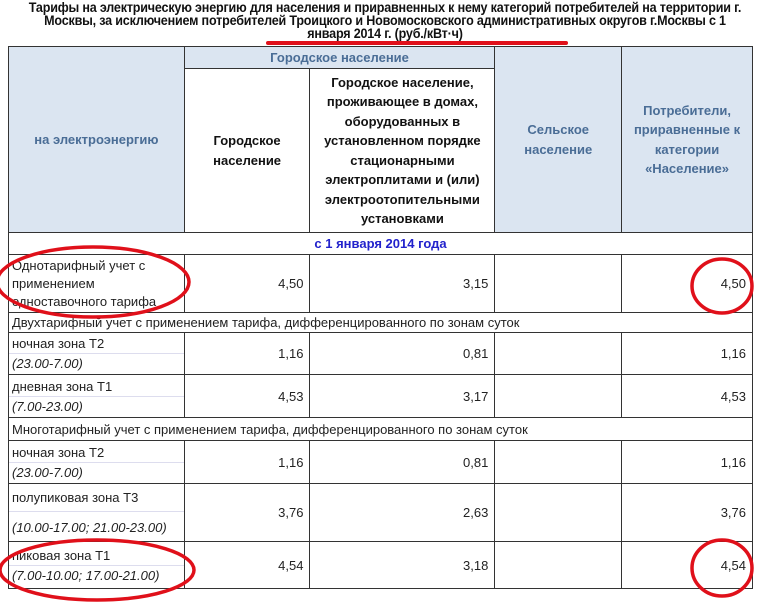 The height and width of the screenshot is (606, 770). I want to click on header-group-urban: Городское население, so click(339, 57).